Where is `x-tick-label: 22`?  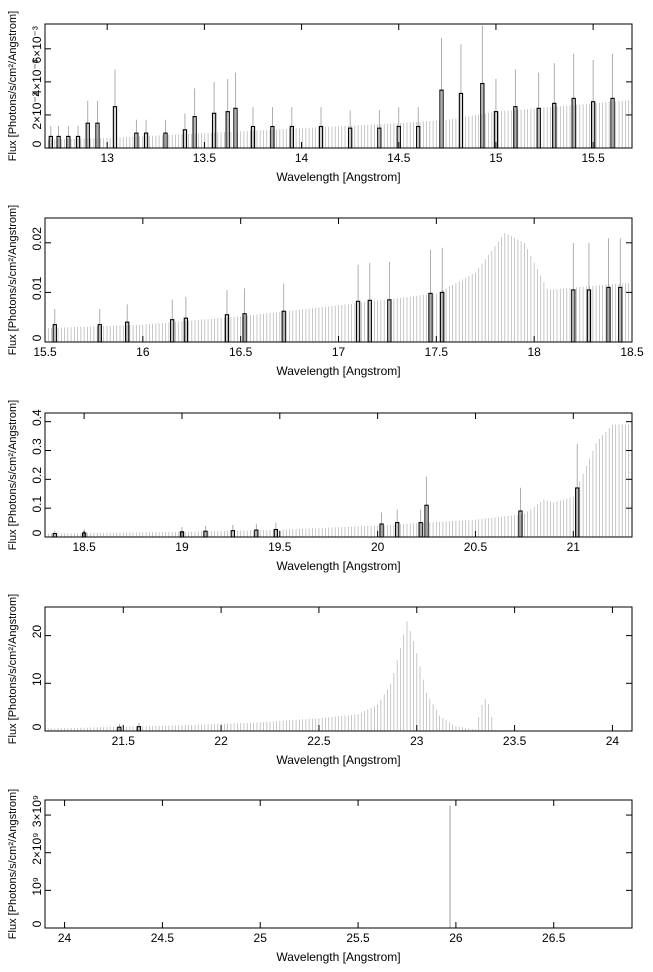
x-tick-label: 22 is located at coordinates (221, 741).